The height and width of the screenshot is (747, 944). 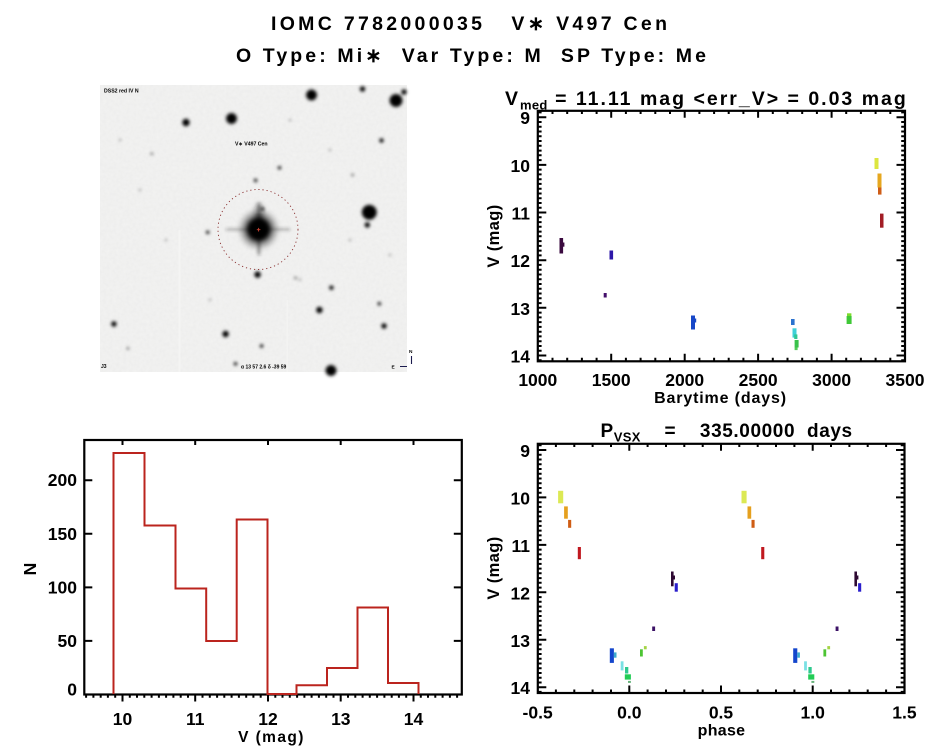 I want to click on svg-text: 2000, so click(x=684, y=380).